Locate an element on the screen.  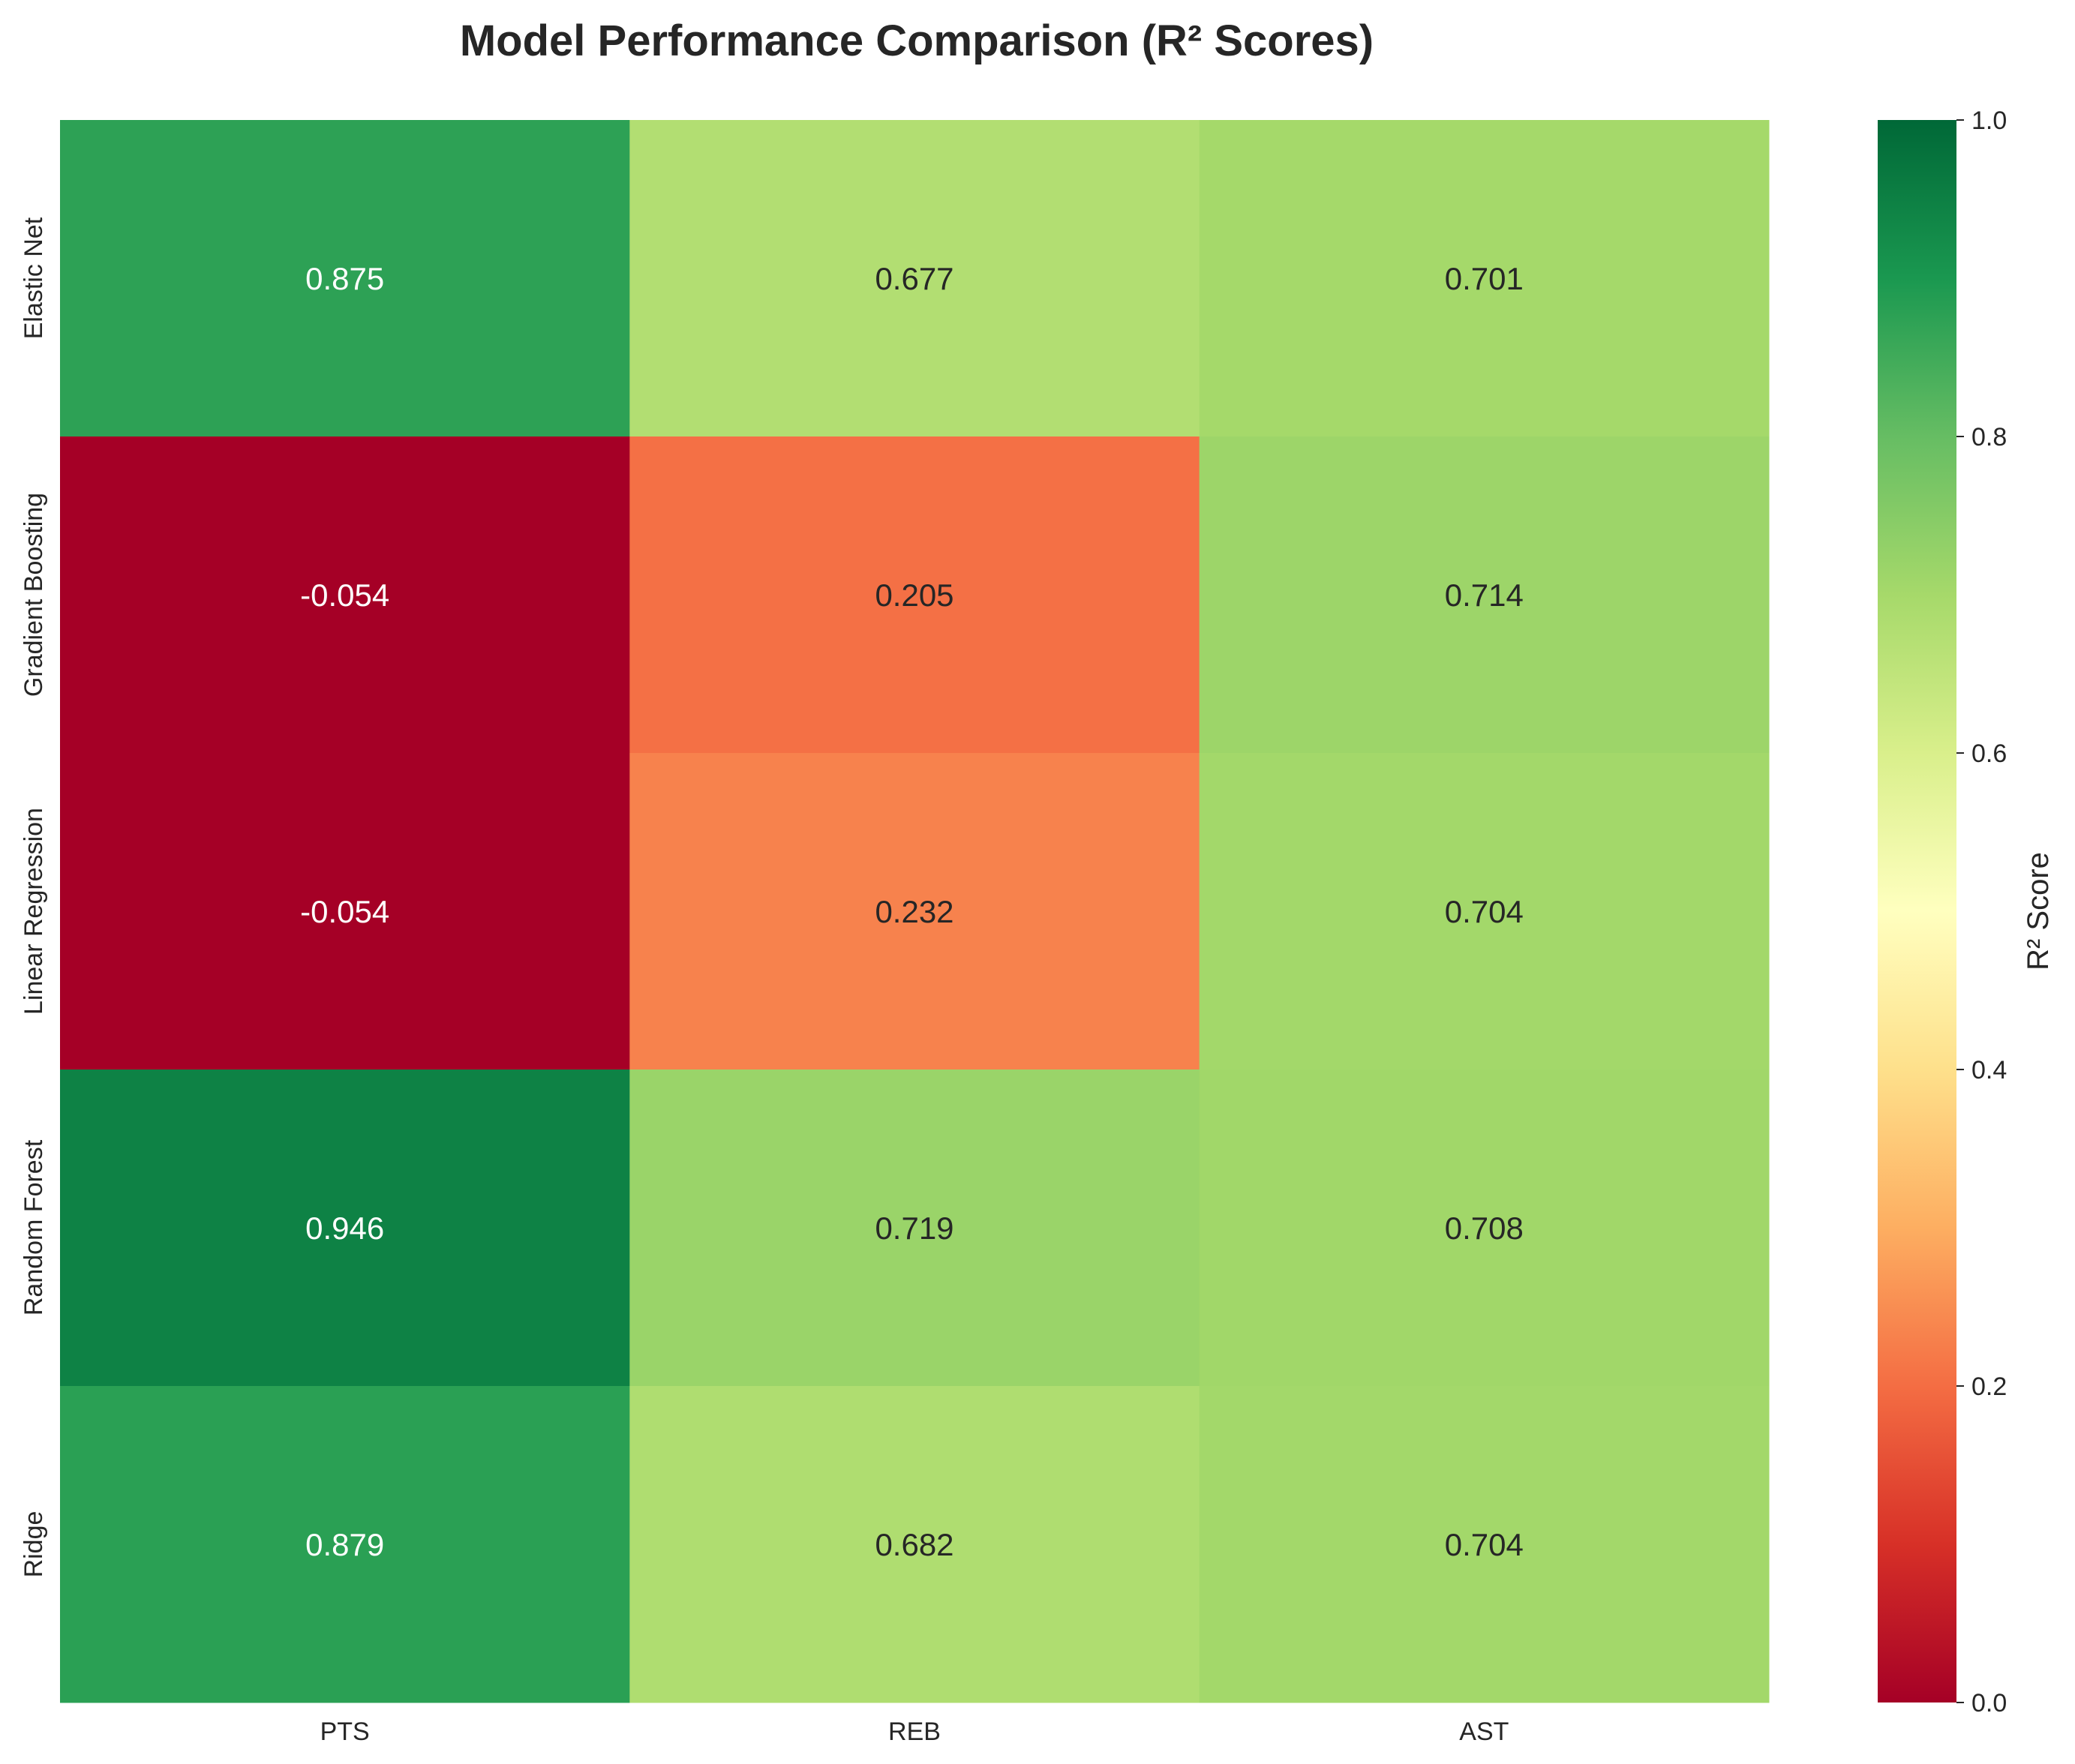
cell-value-label: 0.682 is located at coordinates (914, 1544).